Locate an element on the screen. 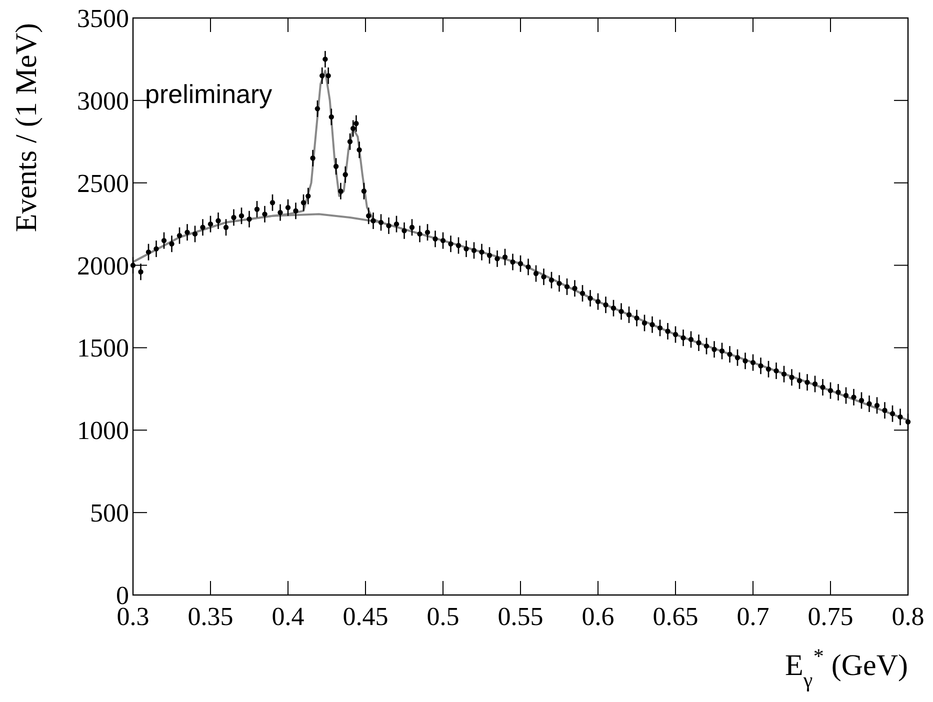 The height and width of the screenshot is (702, 933). x-axis-title: E$_{γ}$$^{*}$ (GeV) is located at coordinates (846, 668).